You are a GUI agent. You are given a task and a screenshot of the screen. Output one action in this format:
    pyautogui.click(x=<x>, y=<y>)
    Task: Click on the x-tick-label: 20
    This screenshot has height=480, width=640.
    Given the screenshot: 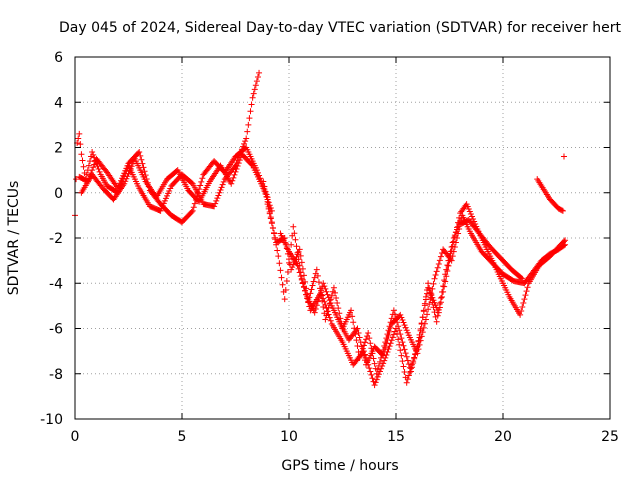 What is the action you would take?
    pyautogui.click(x=503, y=437)
    